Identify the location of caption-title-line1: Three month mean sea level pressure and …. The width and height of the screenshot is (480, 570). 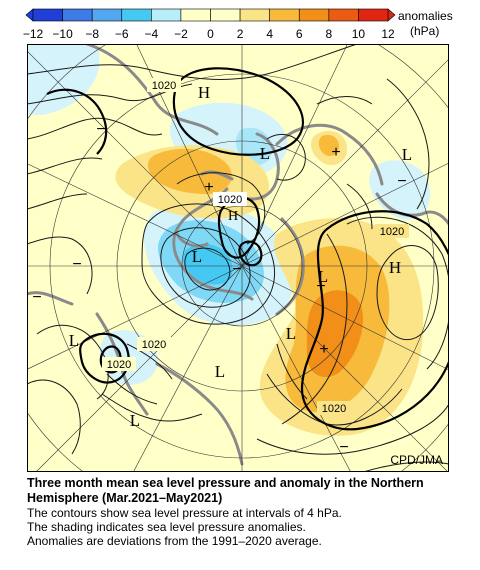
(225, 483).